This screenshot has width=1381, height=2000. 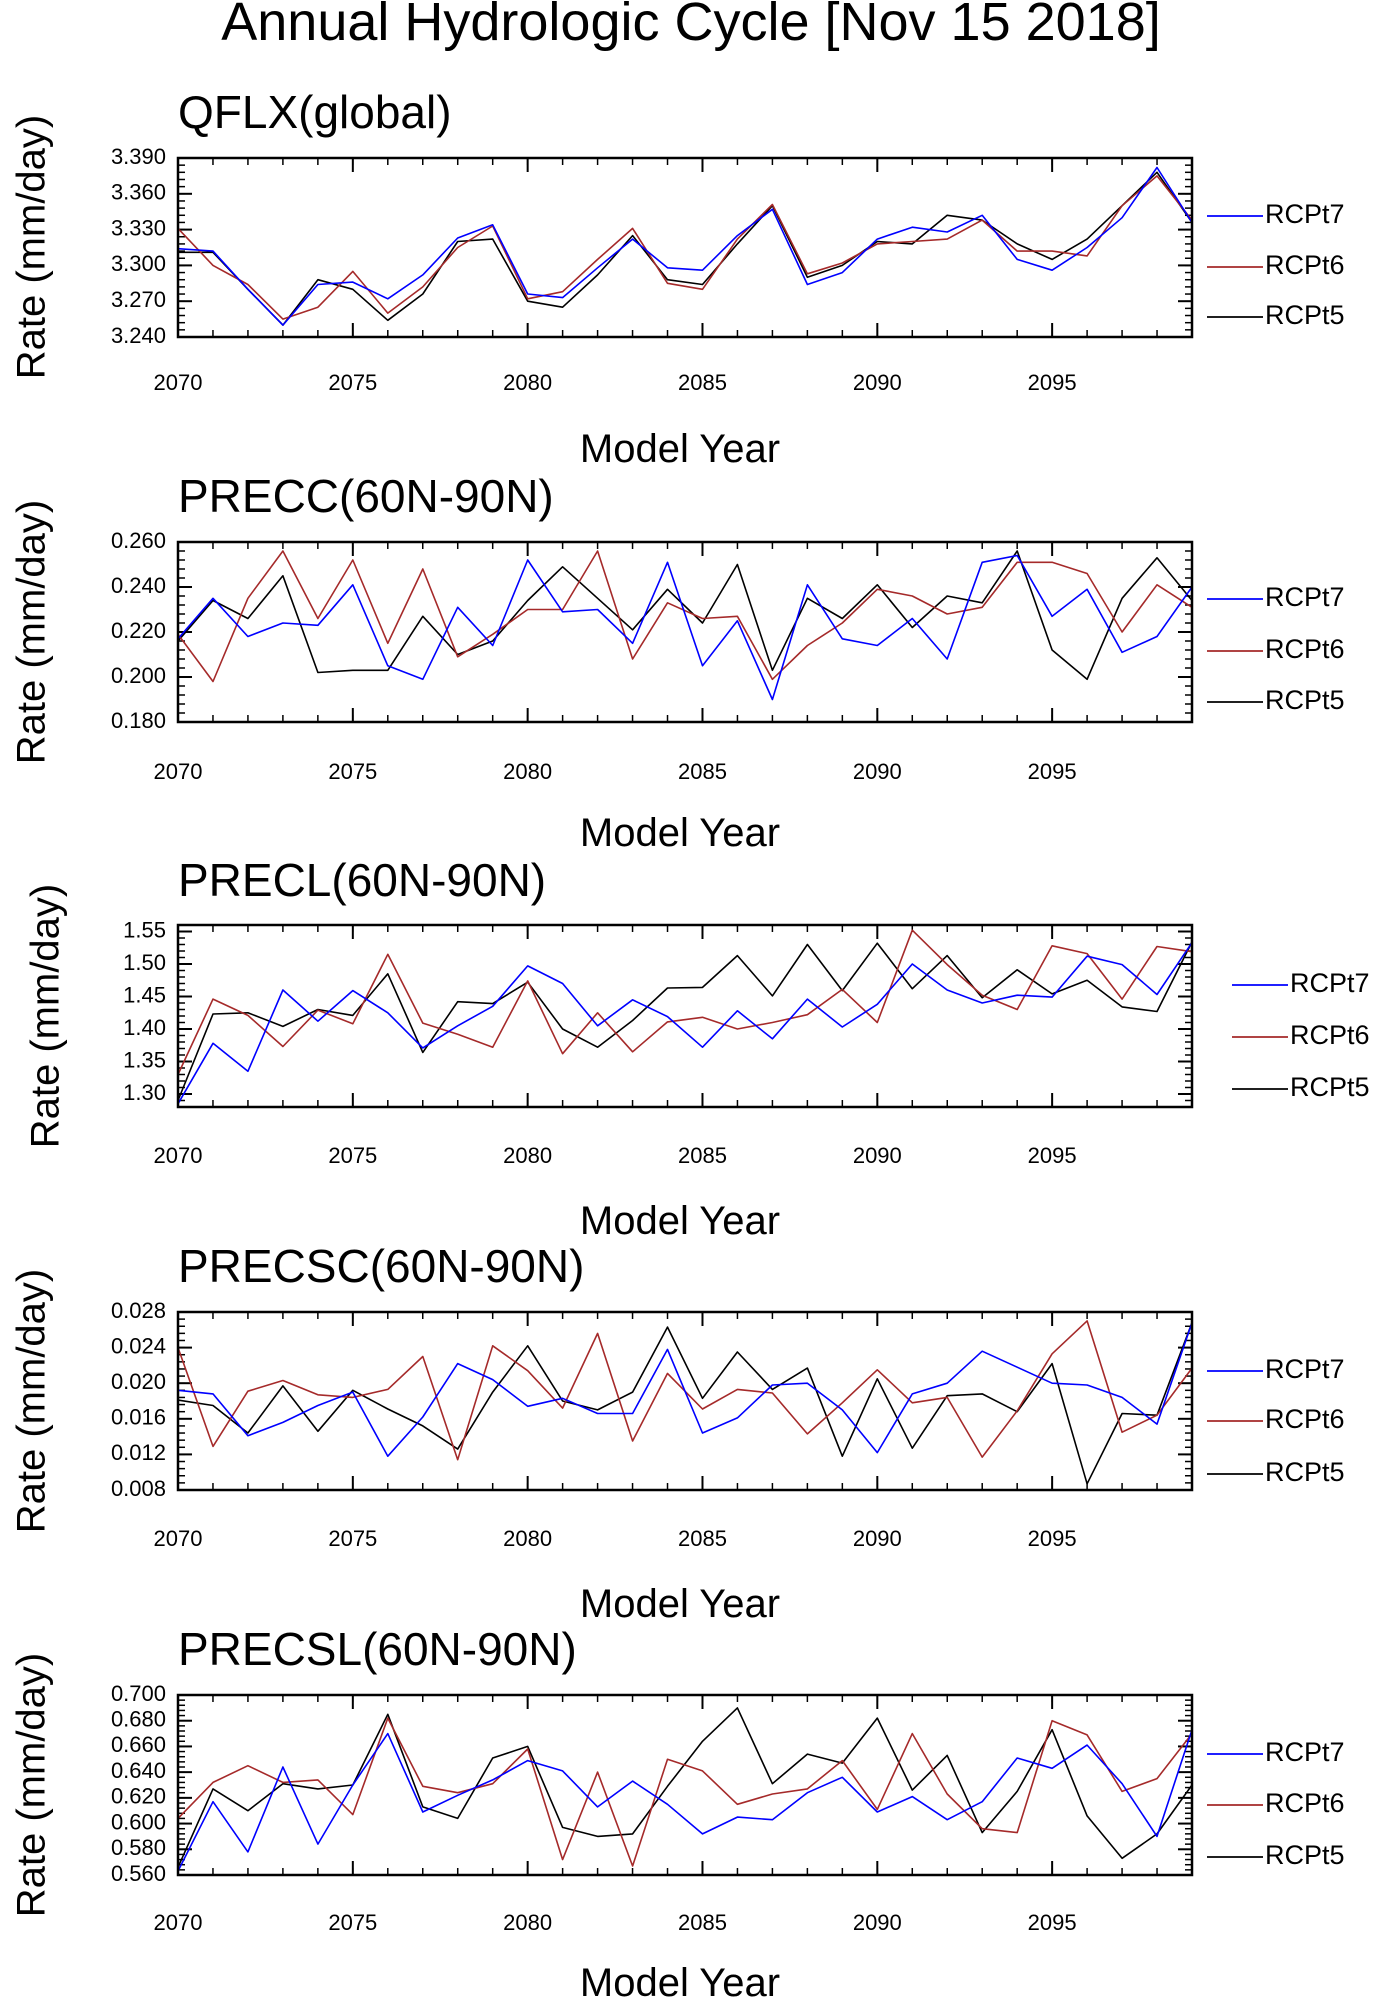 I want to click on y-tick-label: 0.180, so click(x=138, y=720).